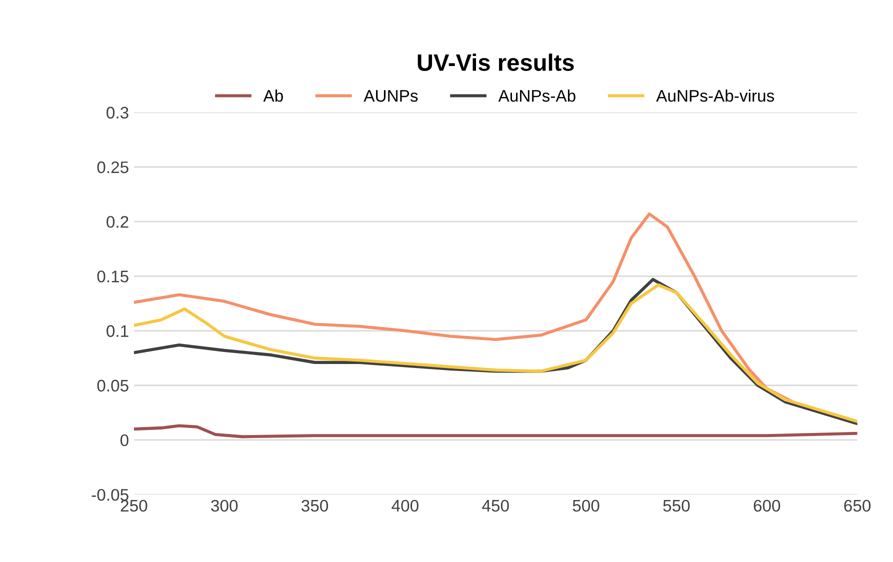  What do you see at coordinates (391, 96) in the screenshot?
I see `legend-label: AUNPs` at bounding box center [391, 96].